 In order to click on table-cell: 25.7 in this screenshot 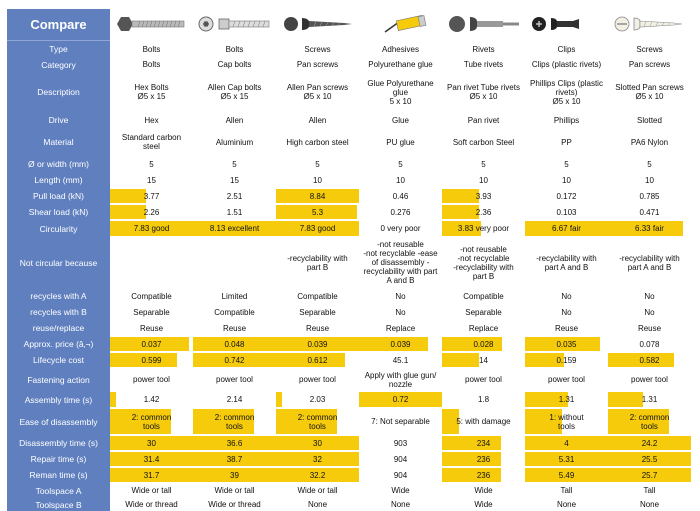, I will do `click(649, 475)`.